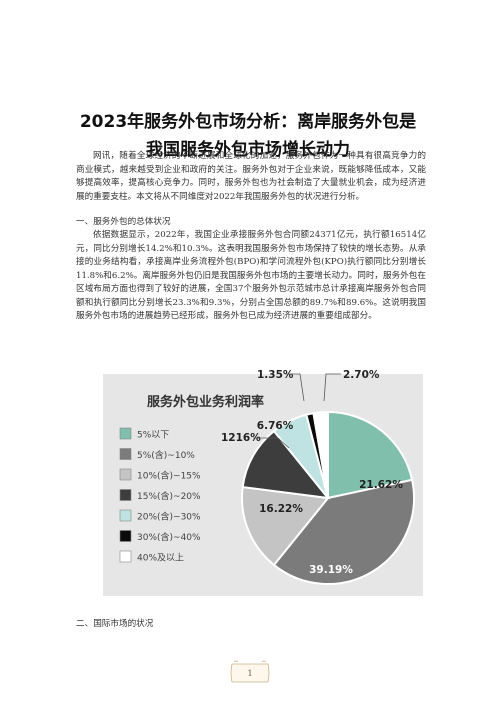 This screenshot has width=496, height=702. I want to click on document-title-line1: 2023年服务外包市场分析：离岸服务外包是, so click(248, 122).